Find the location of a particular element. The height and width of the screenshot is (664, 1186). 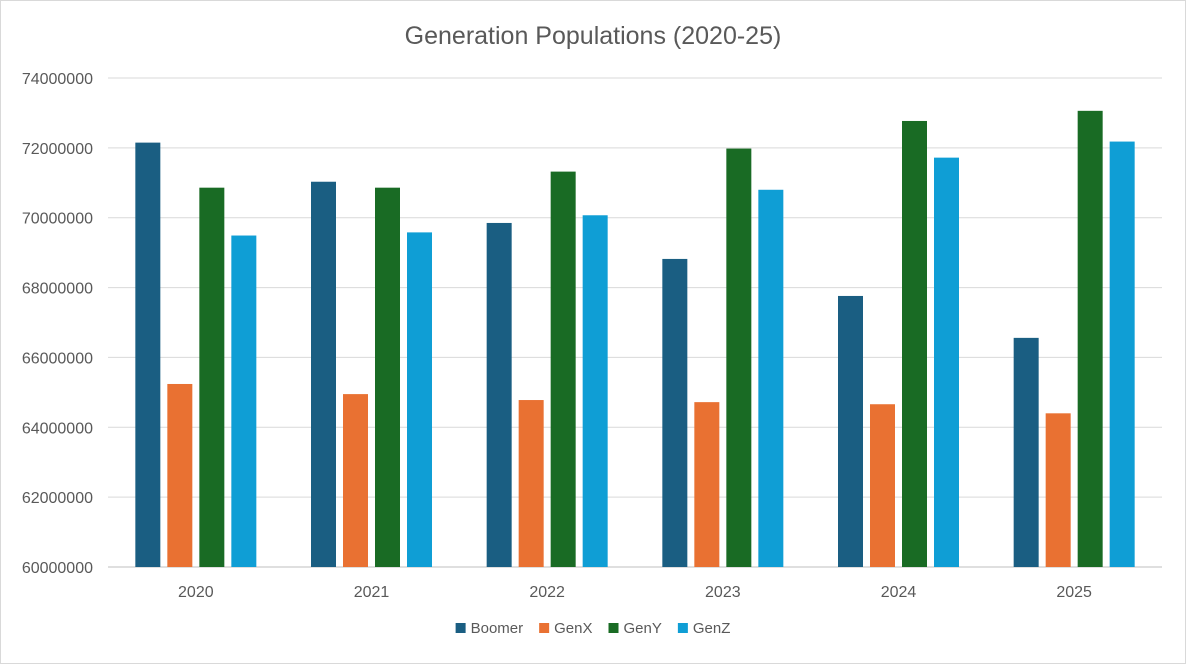

x-tick-label: 2024 is located at coordinates (899, 592).